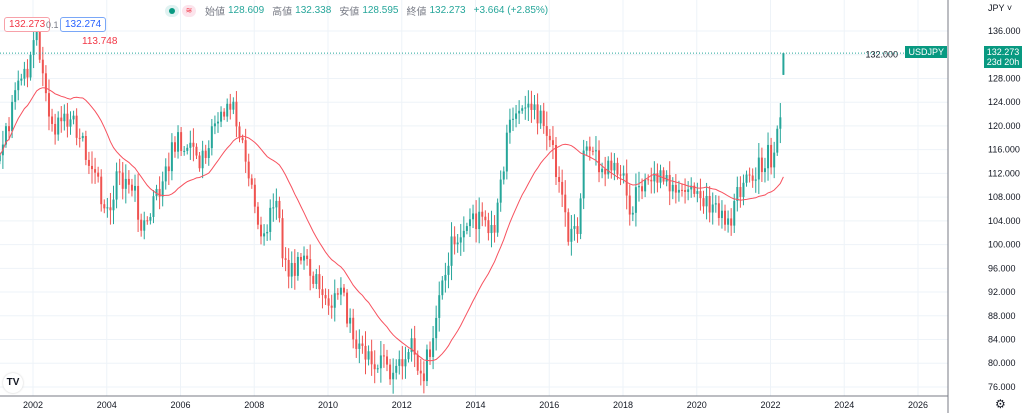 The height and width of the screenshot is (413, 1024). Describe the element at coordinates (1002, 316) in the screenshot. I see `y-tick-label: 88.000` at that location.